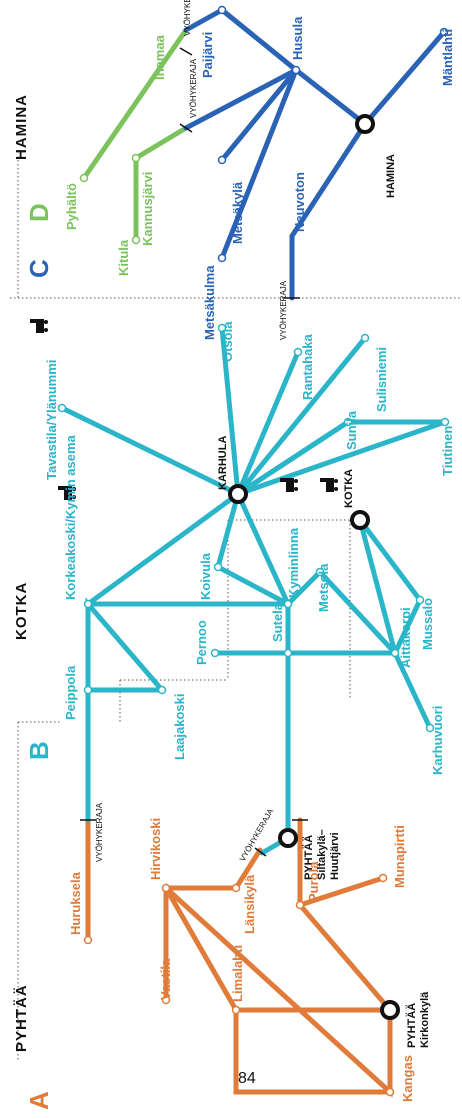 The height and width of the screenshot is (1119, 462). What do you see at coordinates (135, 135) in the screenshot?
I see `green-lines` at bounding box center [135, 135].